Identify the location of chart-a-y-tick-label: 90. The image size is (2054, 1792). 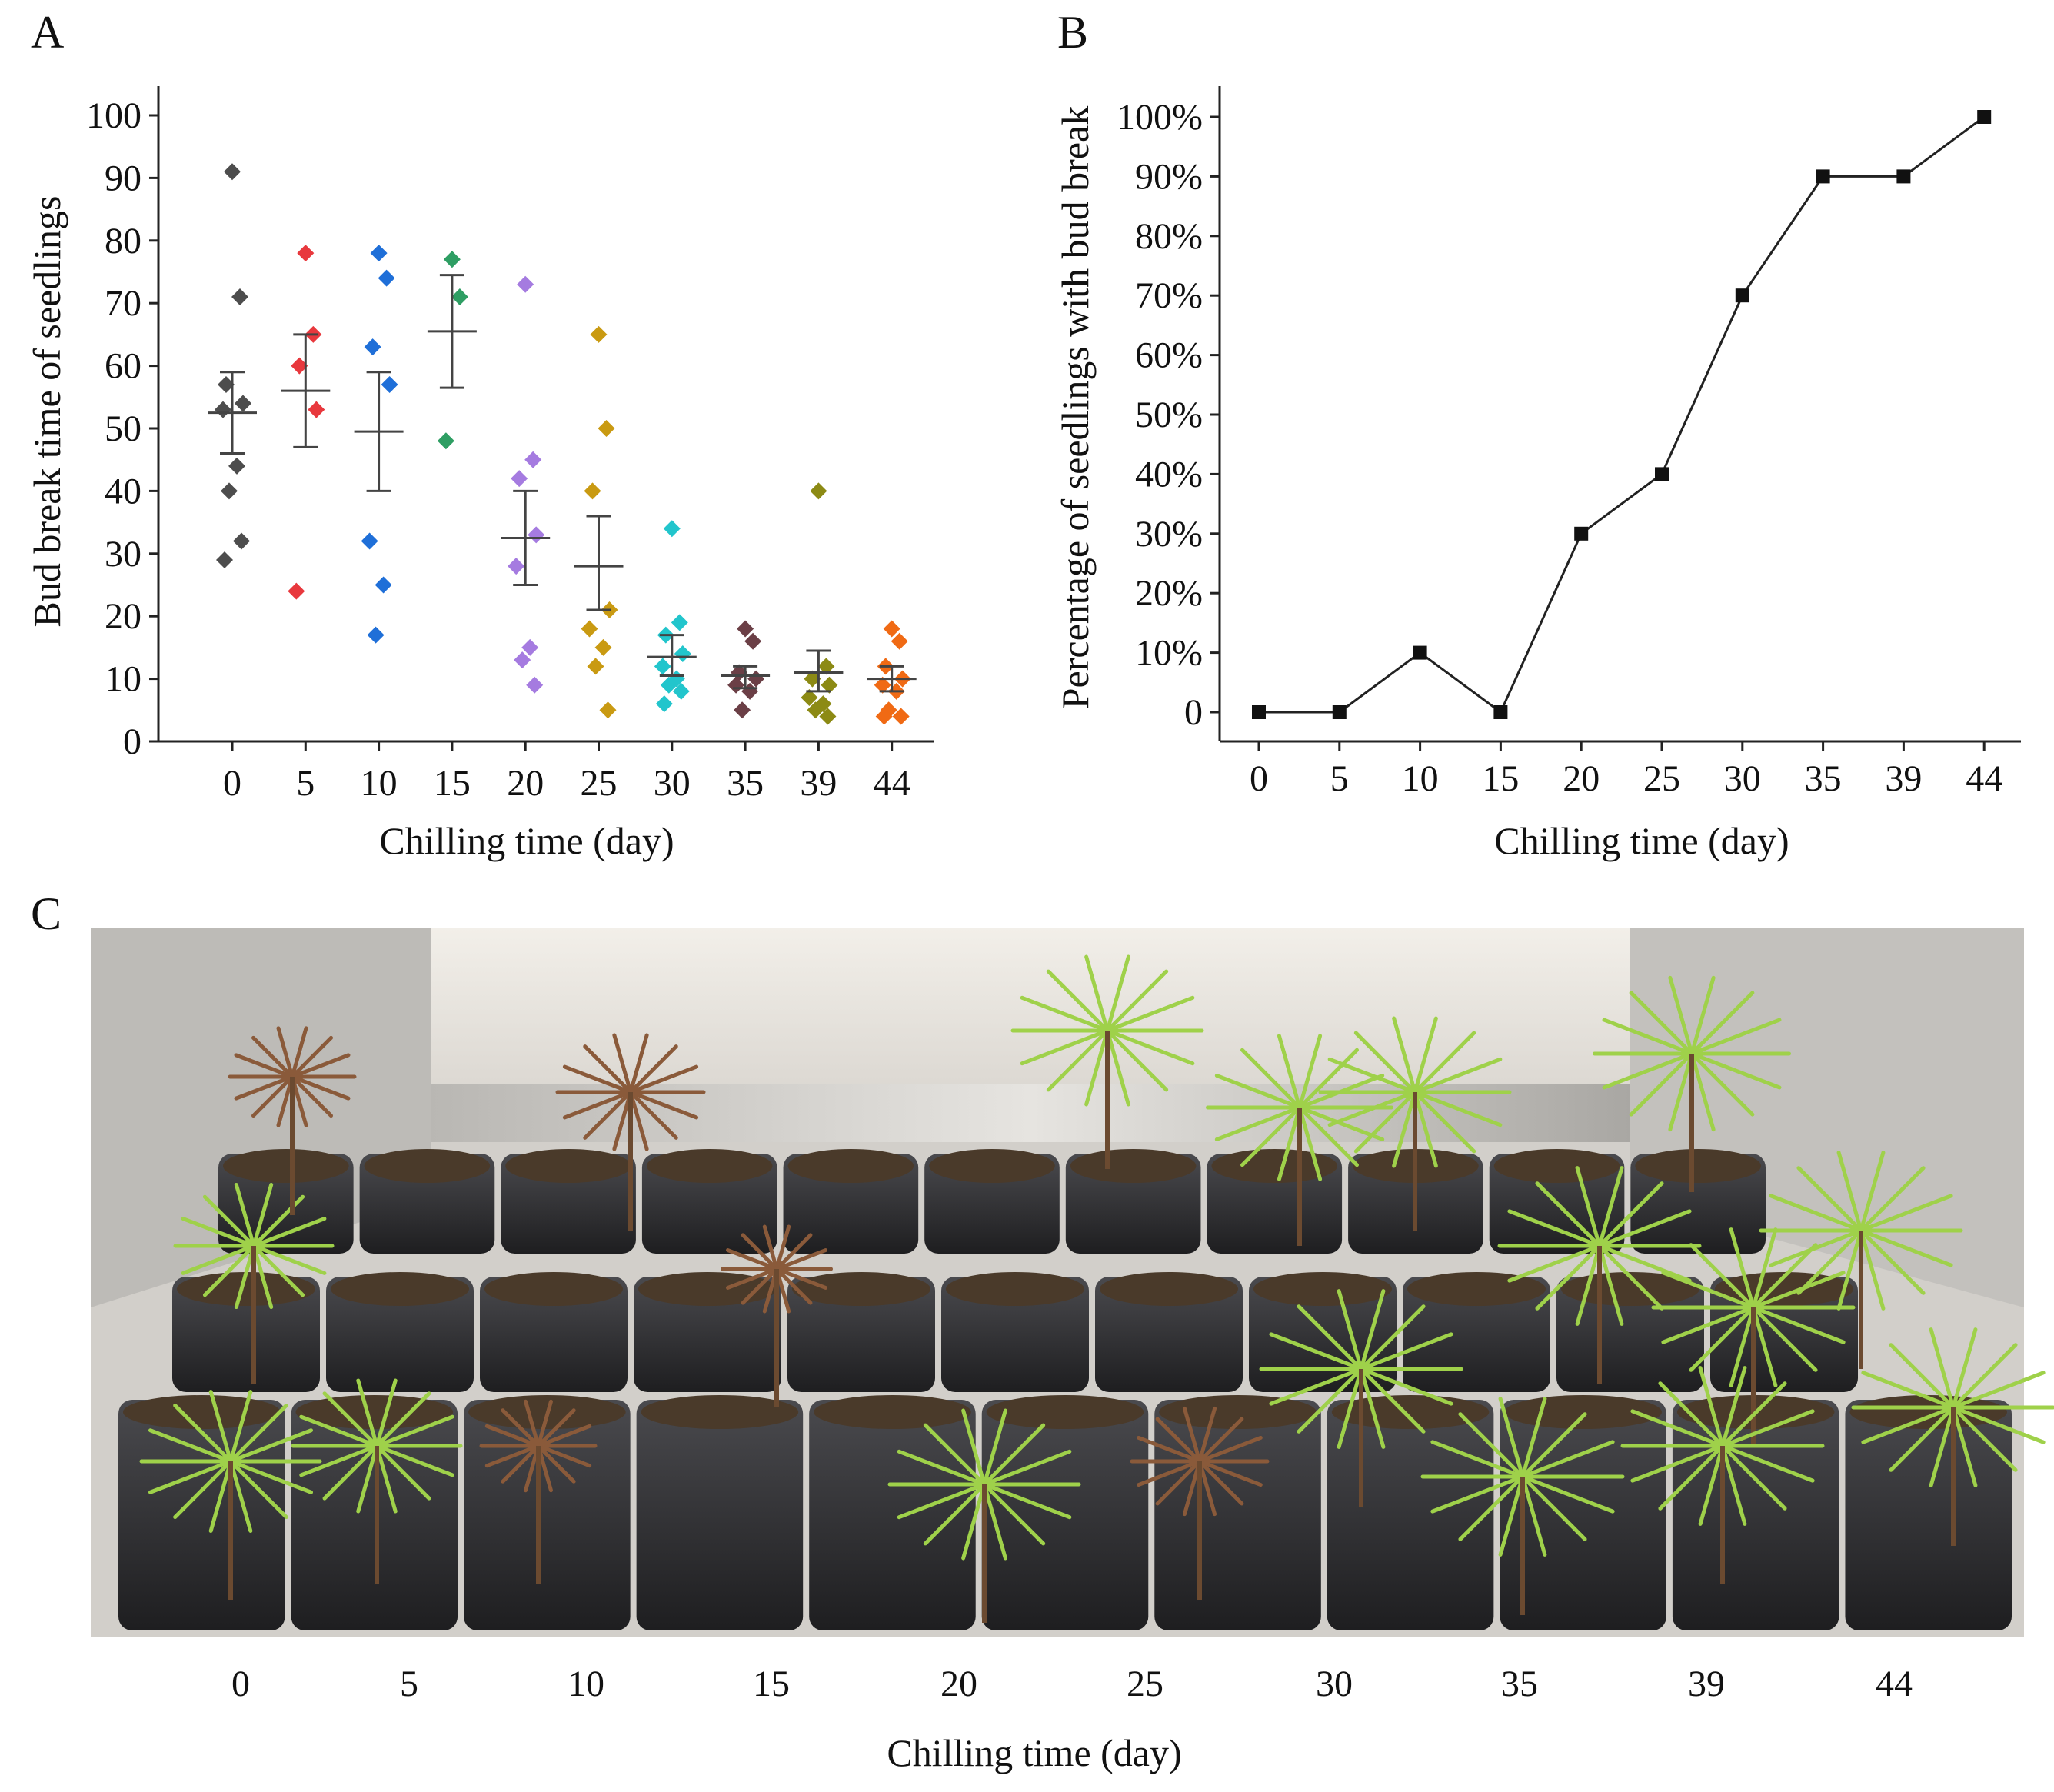
(123, 178).